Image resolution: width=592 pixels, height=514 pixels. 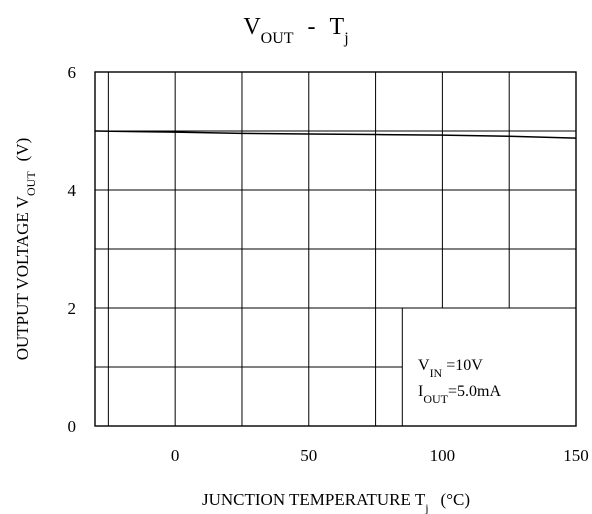 I want to click on y-tick-label-0: 0, so click(x=72, y=426).